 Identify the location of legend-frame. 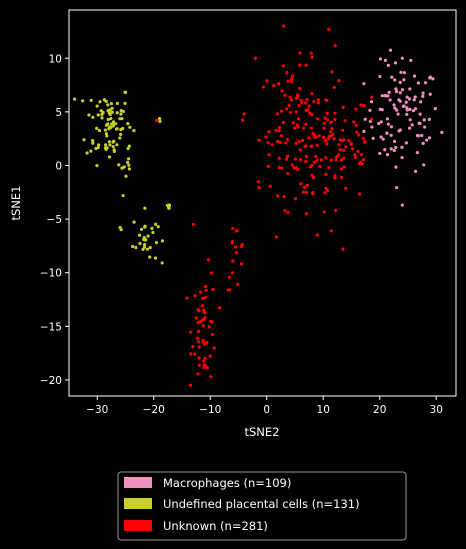
(262, 506).